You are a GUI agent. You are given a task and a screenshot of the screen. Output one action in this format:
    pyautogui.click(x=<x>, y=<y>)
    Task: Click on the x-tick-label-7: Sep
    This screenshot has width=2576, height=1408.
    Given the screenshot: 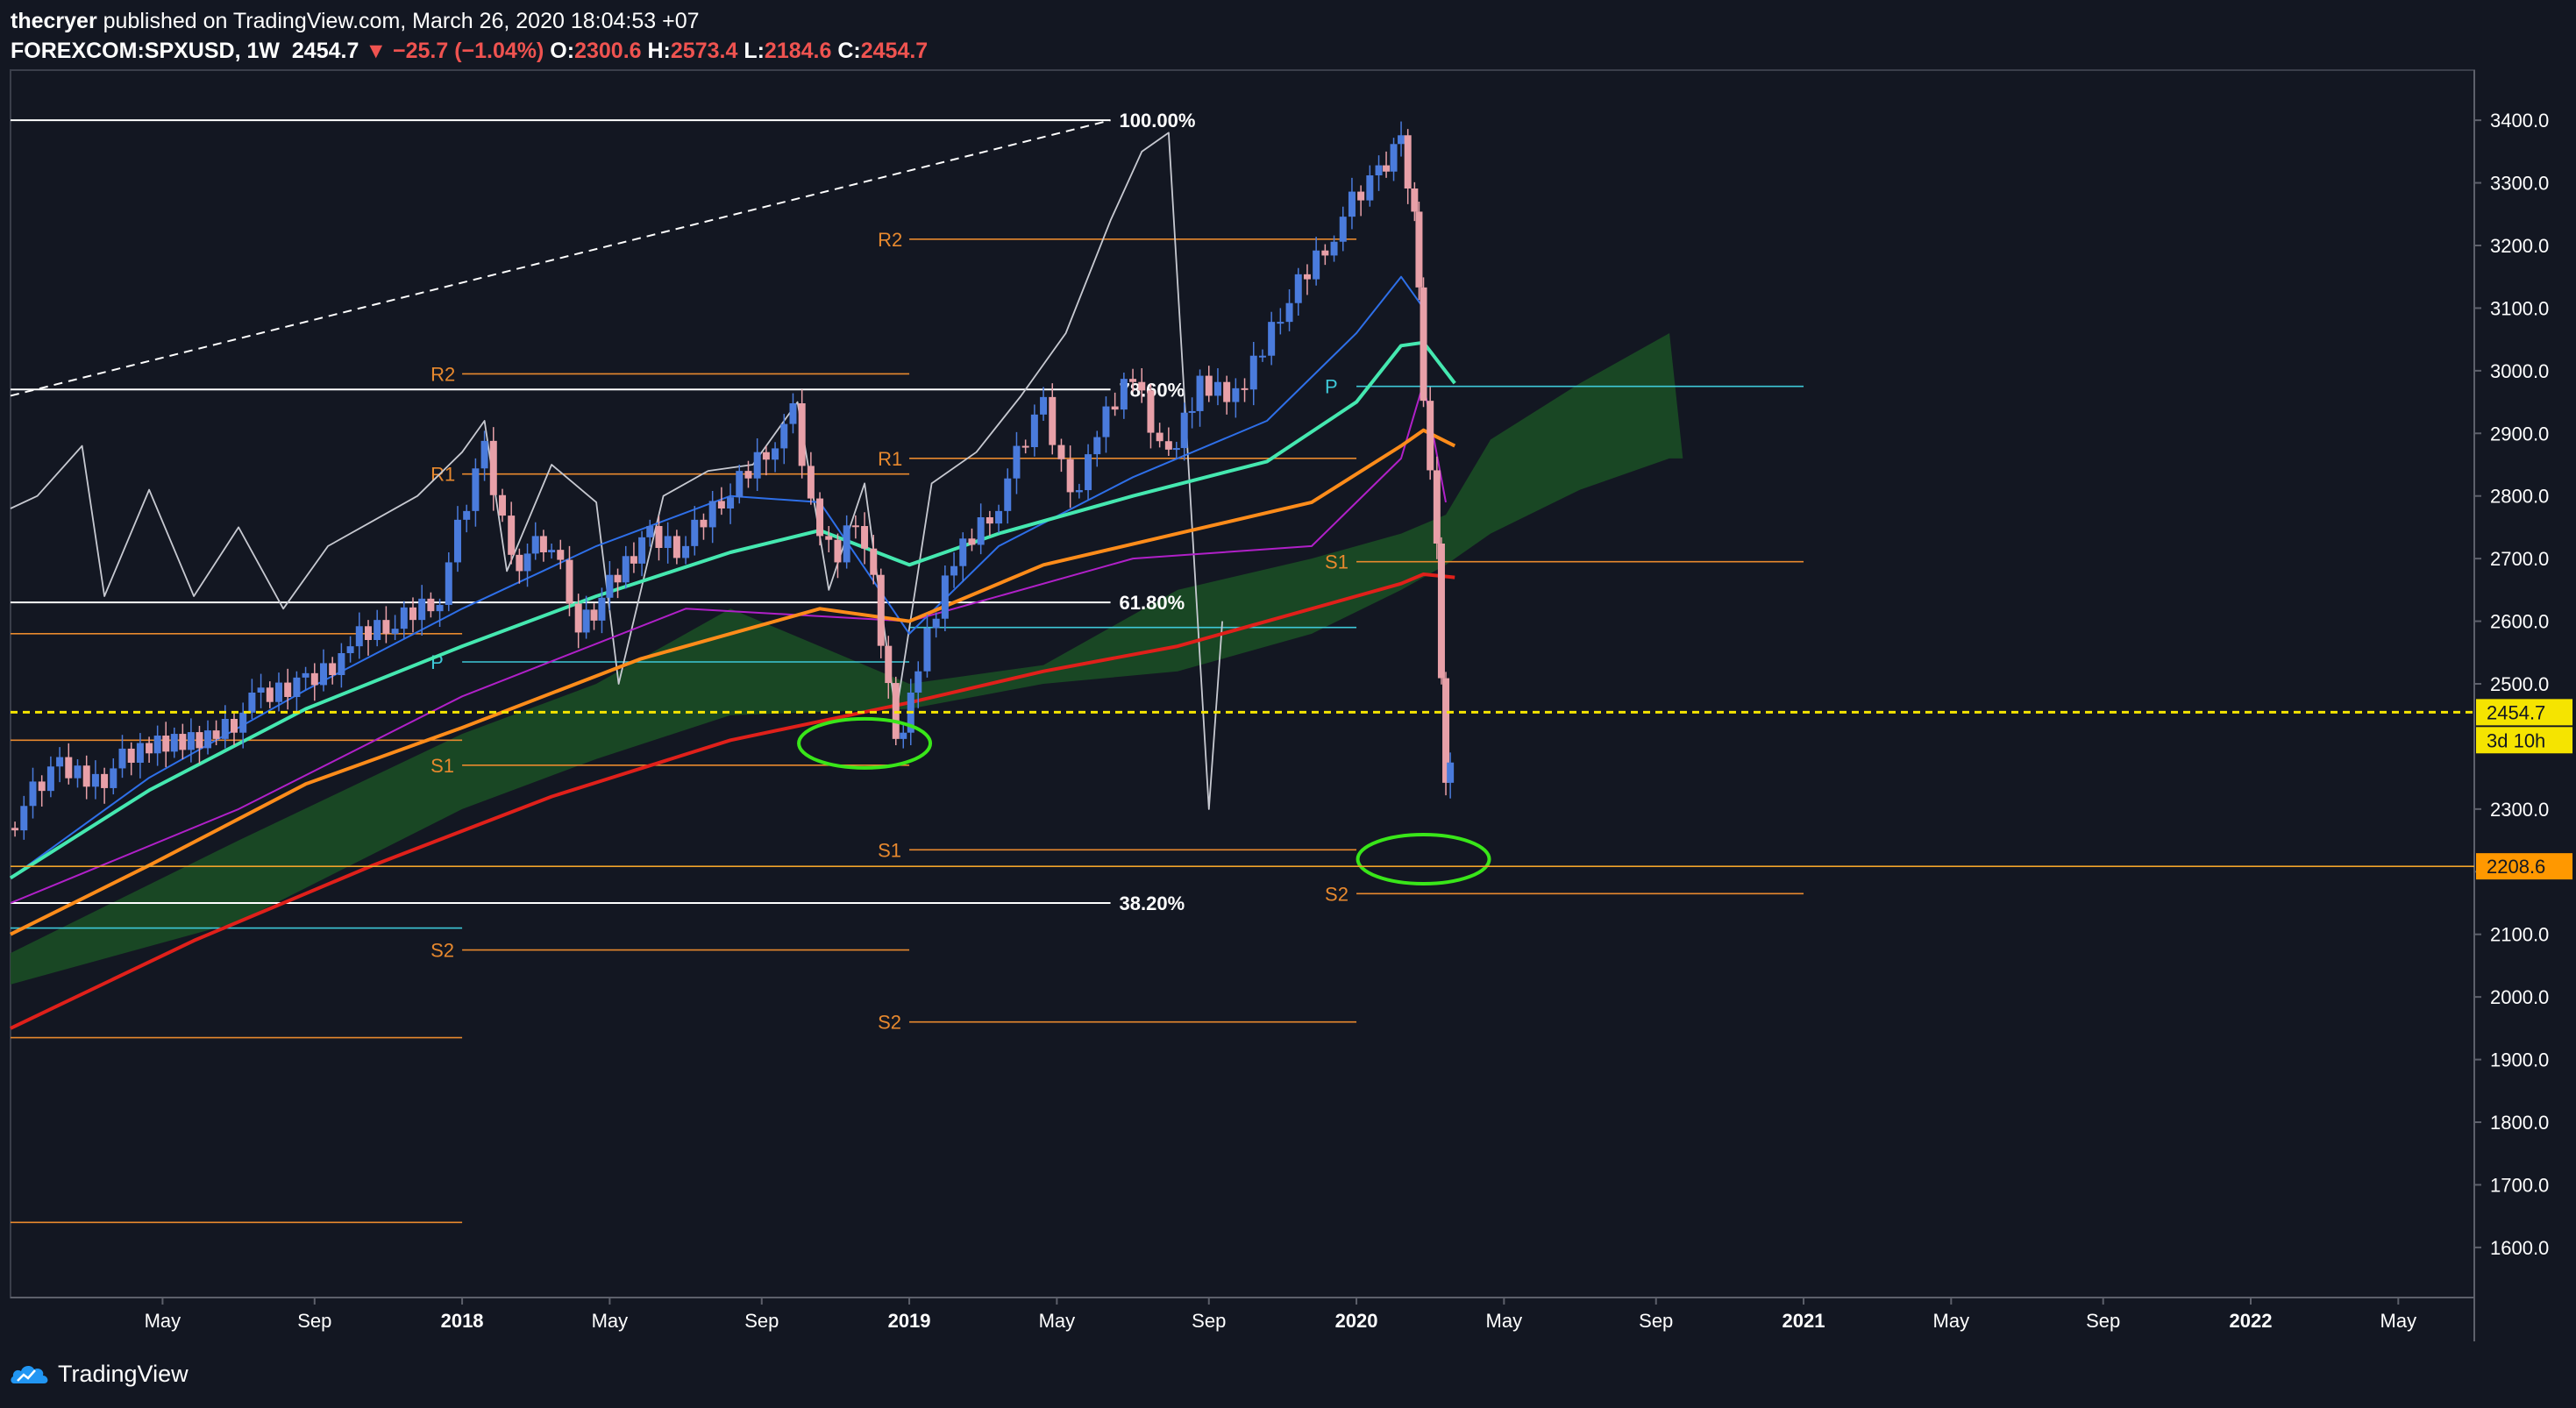 What is the action you would take?
    pyautogui.click(x=1209, y=1321)
    